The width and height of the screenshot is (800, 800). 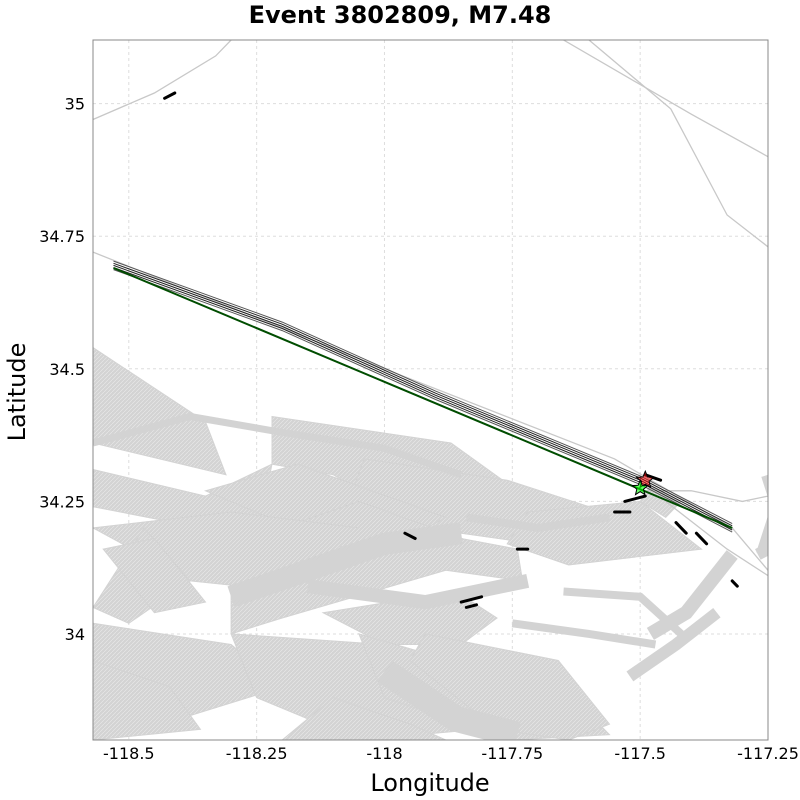 I want to click on y-tick-label: 34.25, so click(x=62, y=501).